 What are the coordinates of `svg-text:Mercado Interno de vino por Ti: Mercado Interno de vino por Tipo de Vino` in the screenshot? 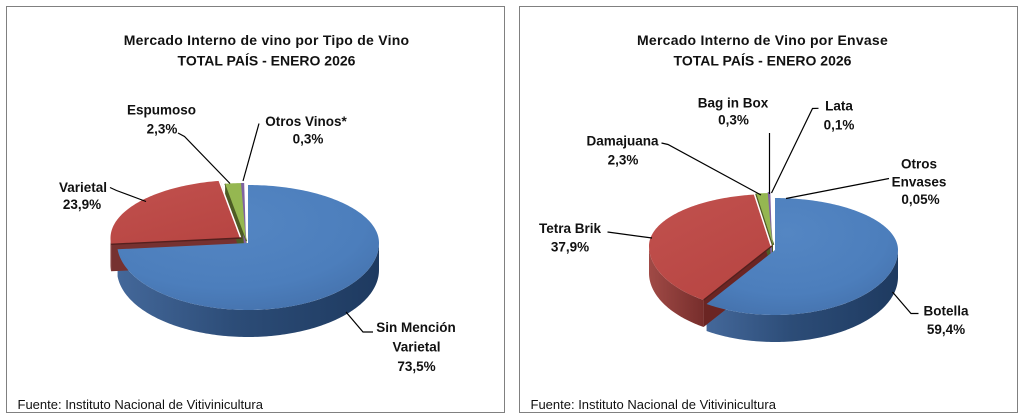 It's located at (267, 40).